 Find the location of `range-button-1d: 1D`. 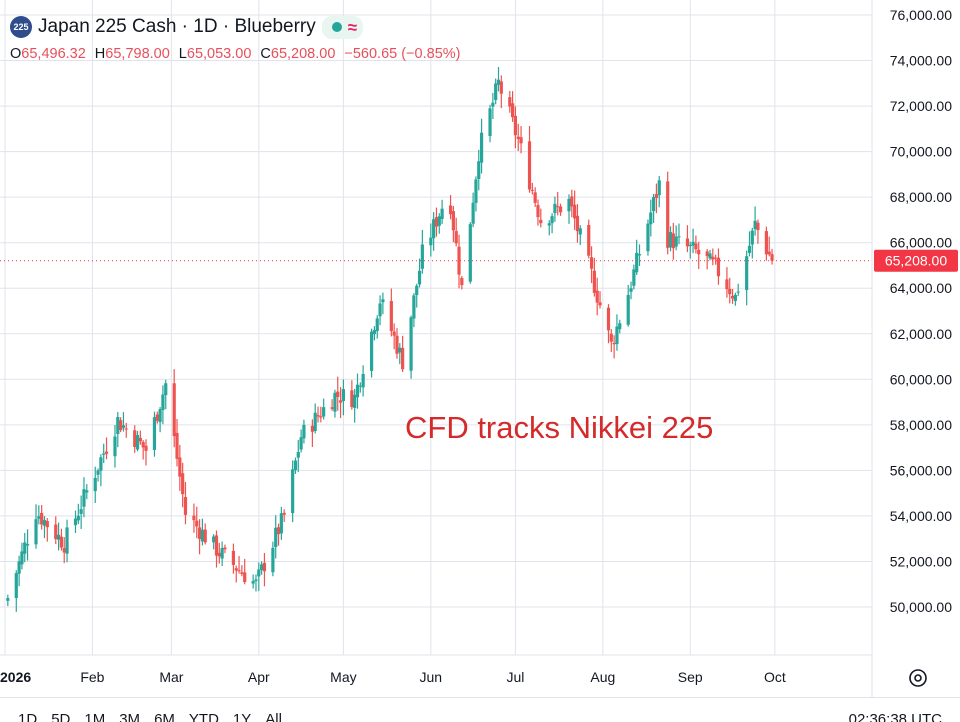

range-button-1d: 1D is located at coordinates (28, 716).